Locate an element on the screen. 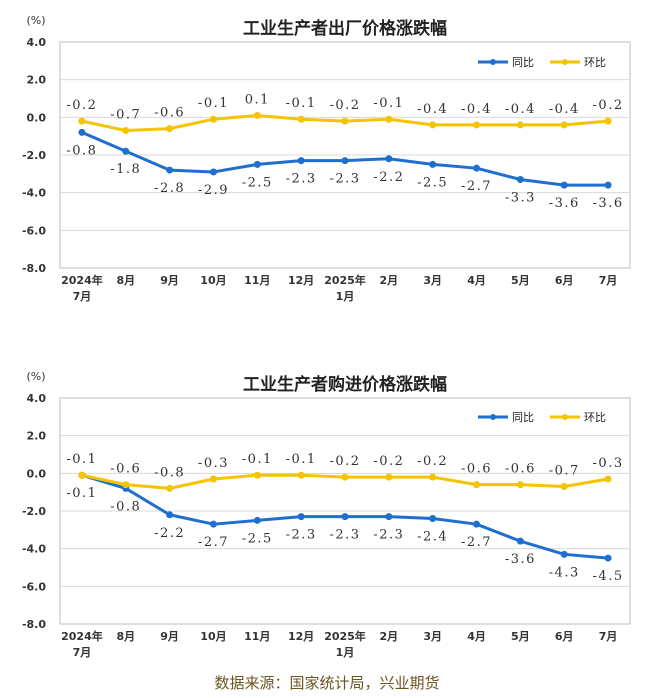 The height and width of the screenshot is (698, 654). data-label-yoy: -2.2 is located at coordinates (169, 533).